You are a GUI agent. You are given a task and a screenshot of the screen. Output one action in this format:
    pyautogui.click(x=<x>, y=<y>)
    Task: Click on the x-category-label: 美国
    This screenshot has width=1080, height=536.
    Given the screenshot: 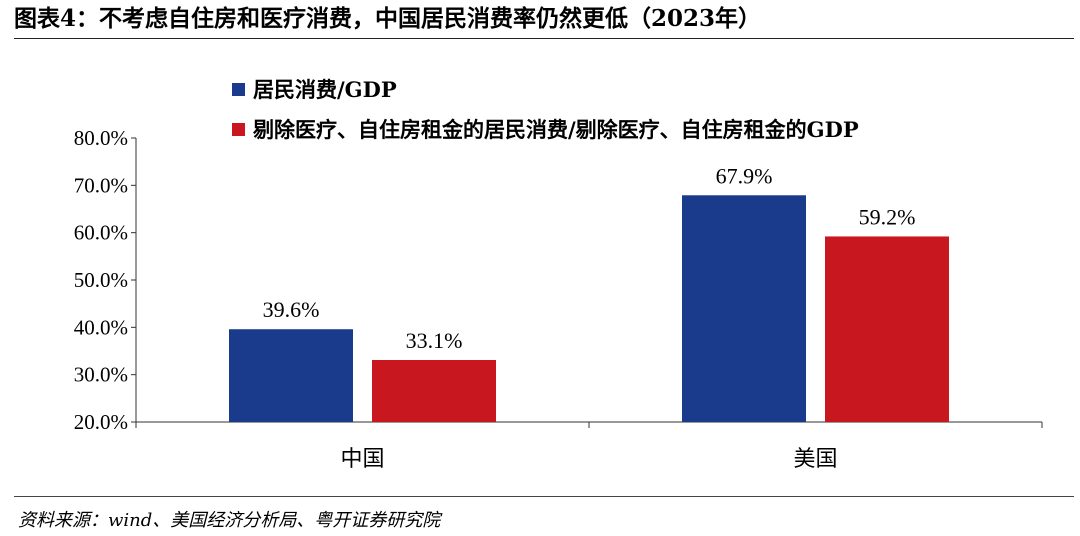 What is the action you would take?
    pyautogui.click(x=815, y=459)
    